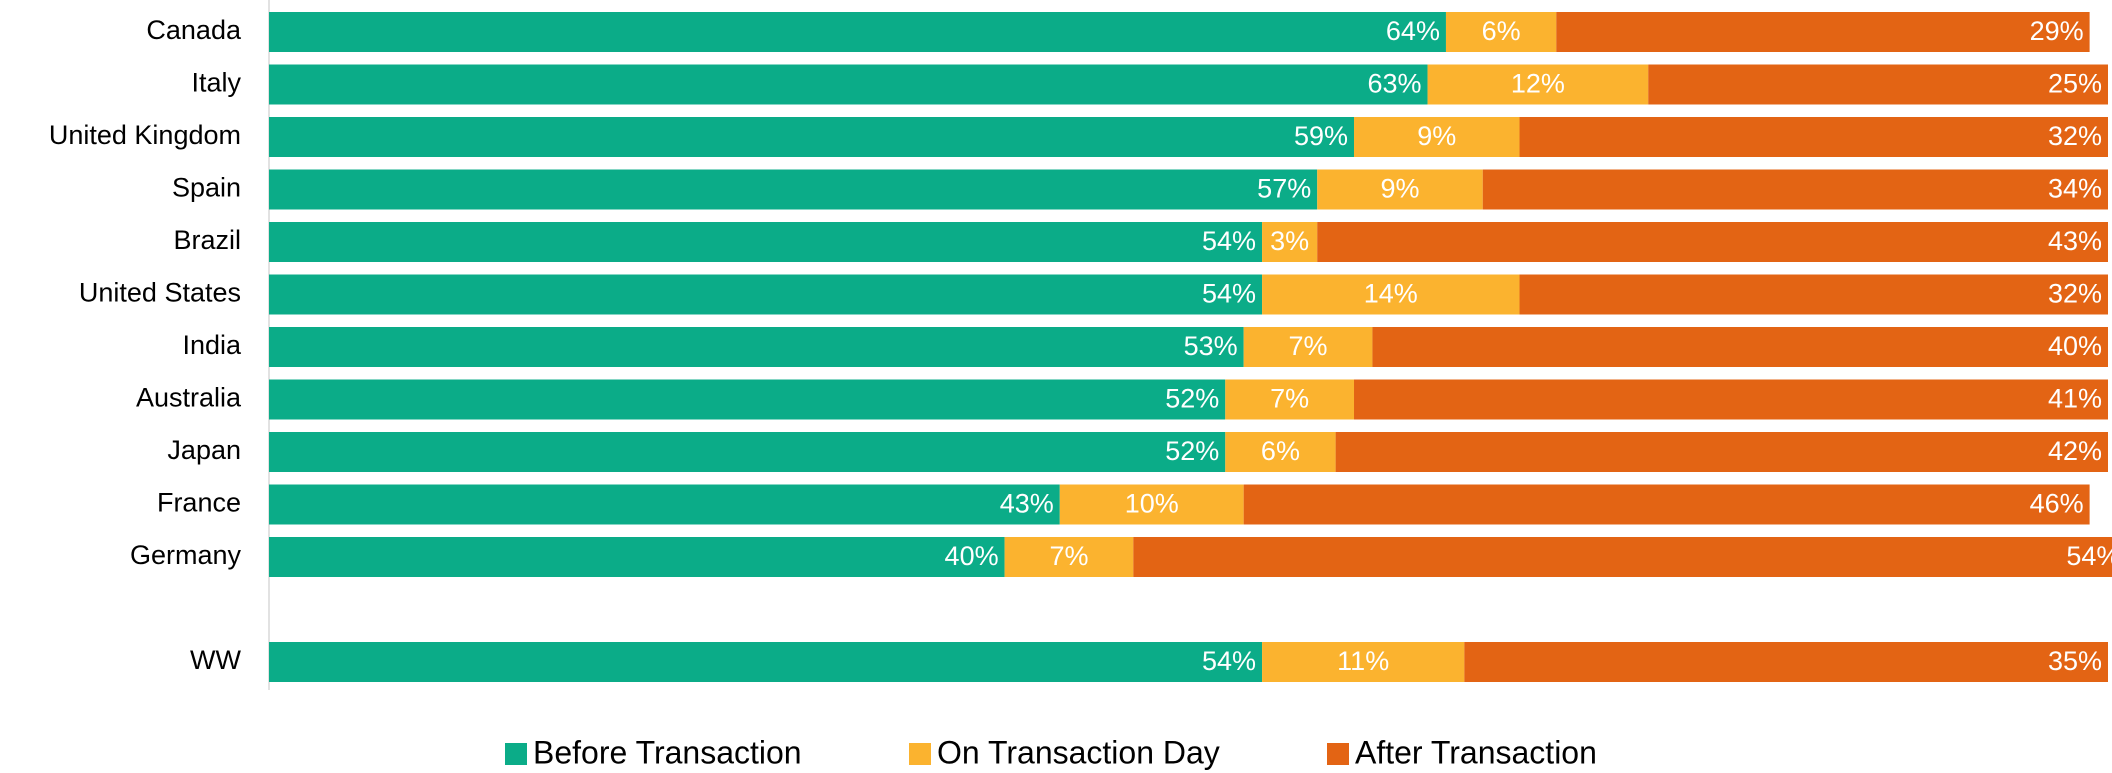  I want to click on y-tick-label: WW, so click(215, 660).